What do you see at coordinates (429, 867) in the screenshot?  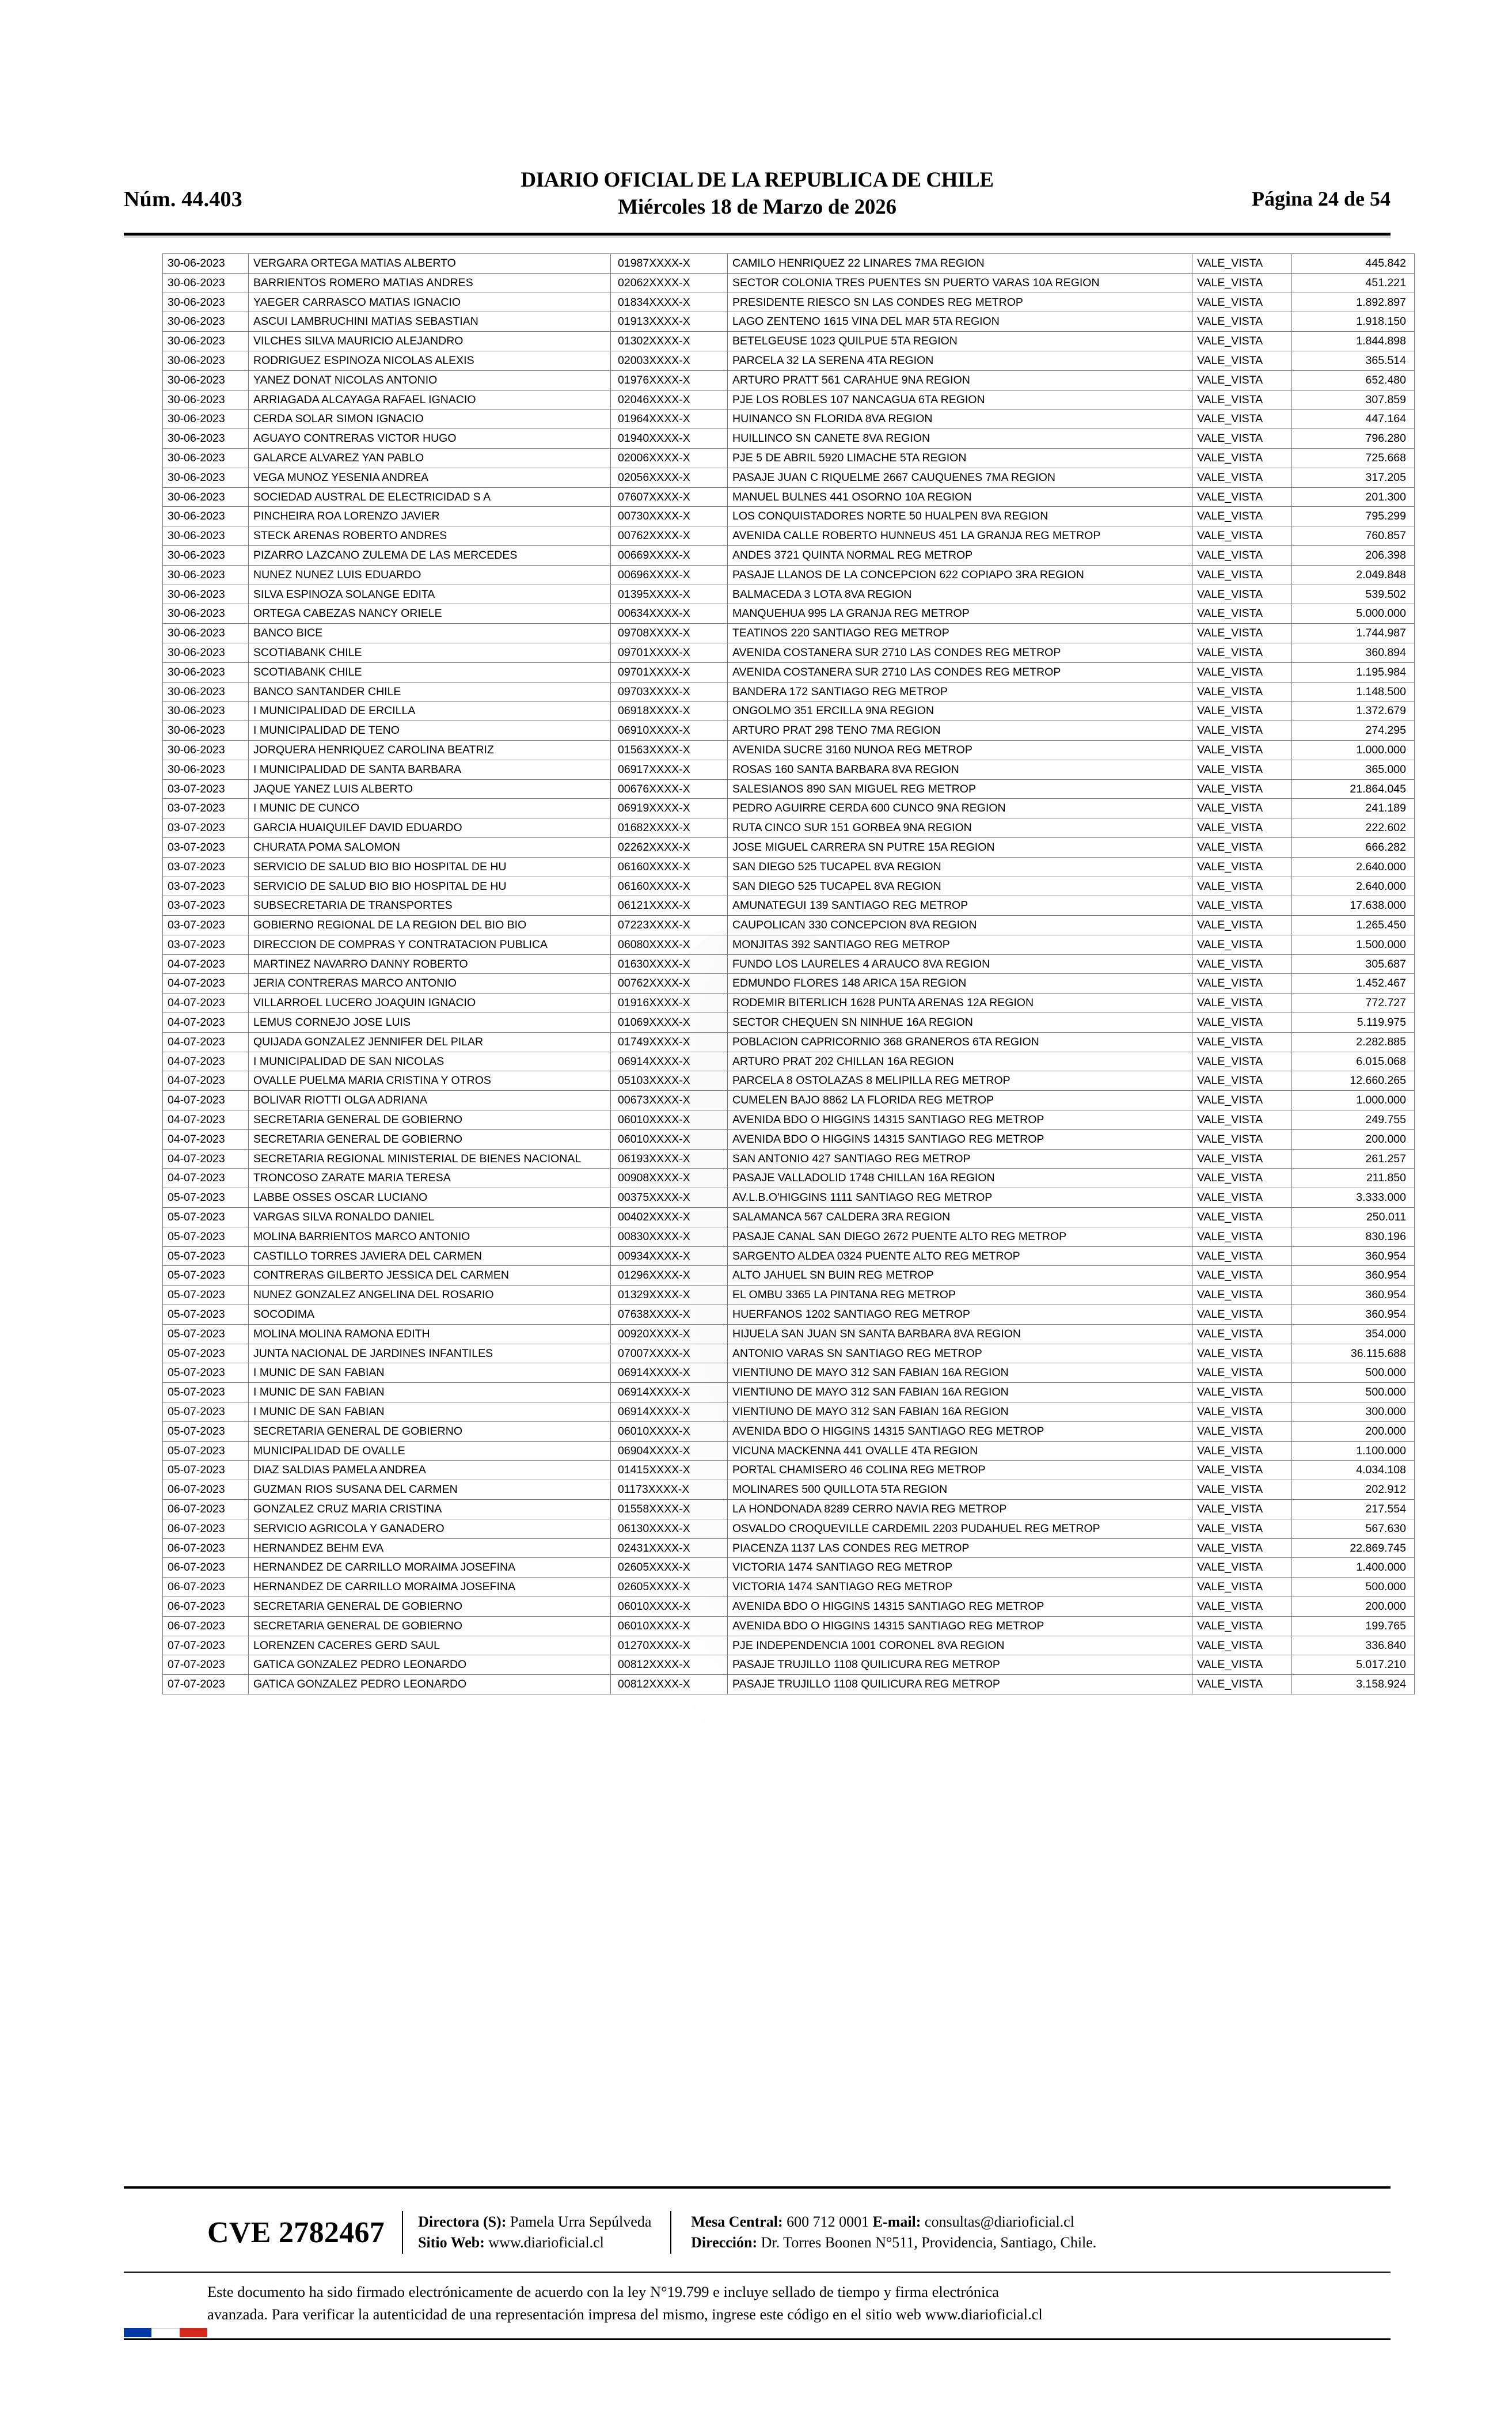 I see `cell-nombre: SERVICIO DE SALUD BIO BIO HOSPITAL DE HU` at bounding box center [429, 867].